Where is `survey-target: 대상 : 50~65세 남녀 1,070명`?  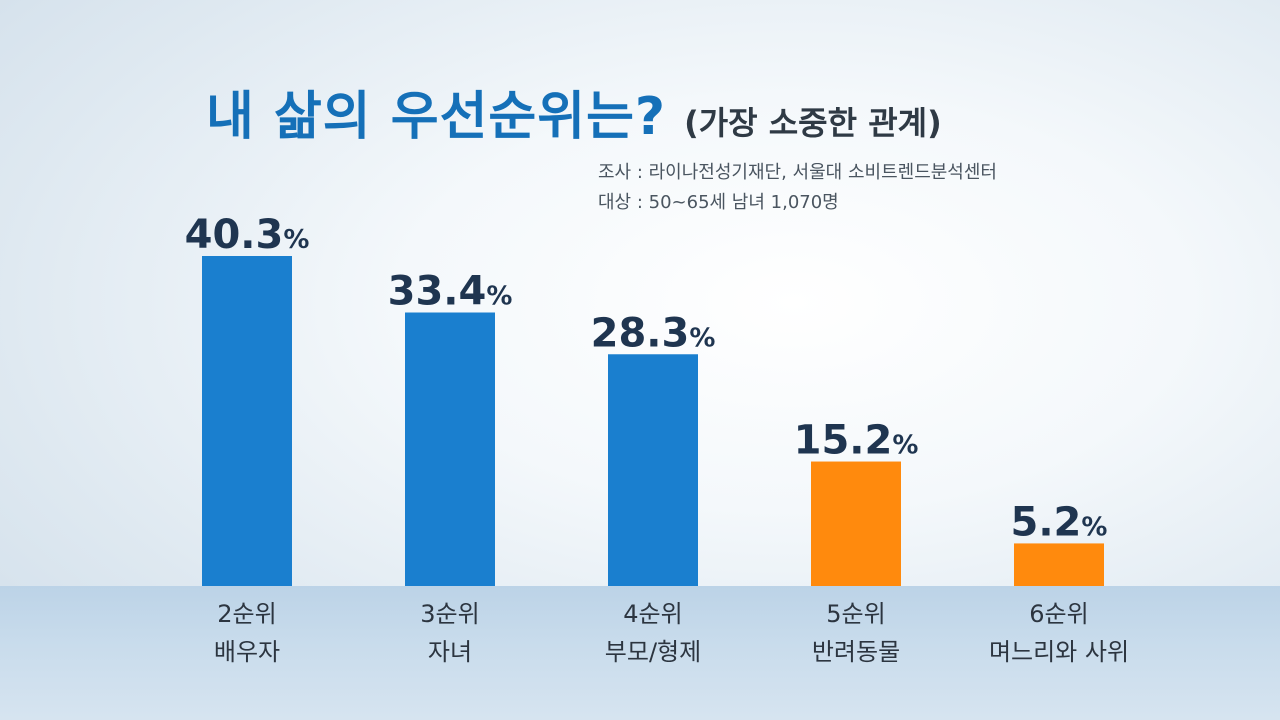
survey-target: 대상 : 50~65세 남녀 1,070명 is located at coordinates (718, 202).